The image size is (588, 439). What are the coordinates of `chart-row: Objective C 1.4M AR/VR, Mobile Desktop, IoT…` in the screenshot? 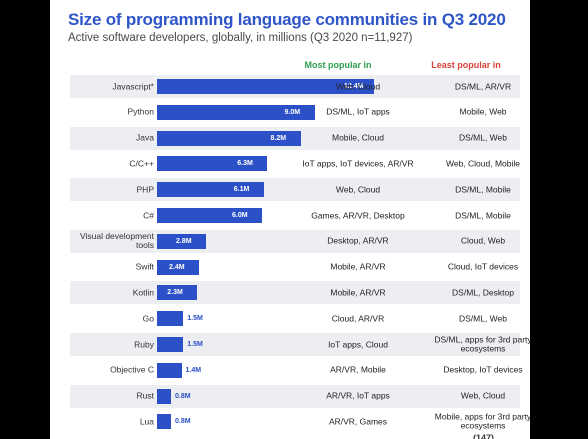 It's located at (296, 370).